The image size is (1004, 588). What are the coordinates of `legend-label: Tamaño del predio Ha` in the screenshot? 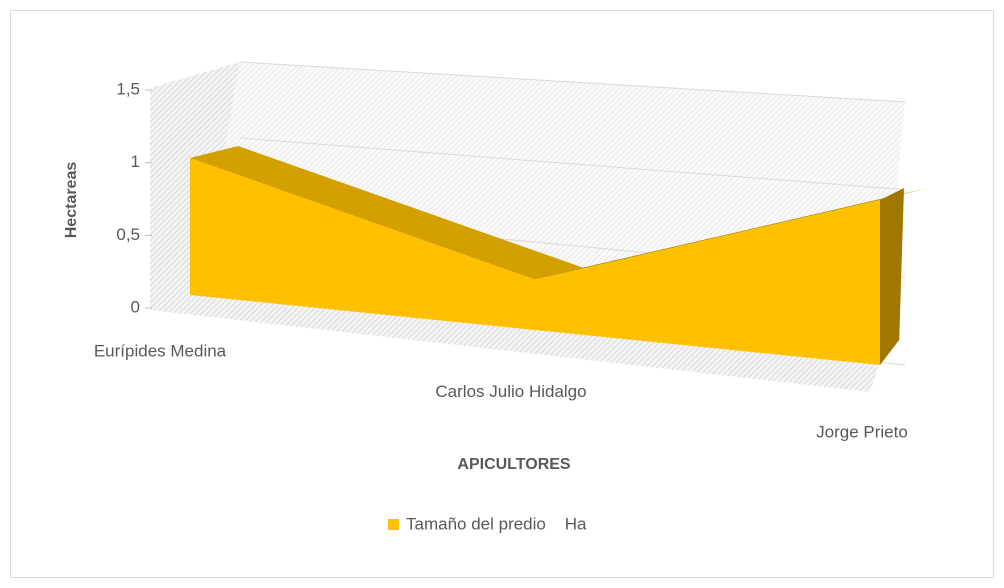 It's located at (496, 523).